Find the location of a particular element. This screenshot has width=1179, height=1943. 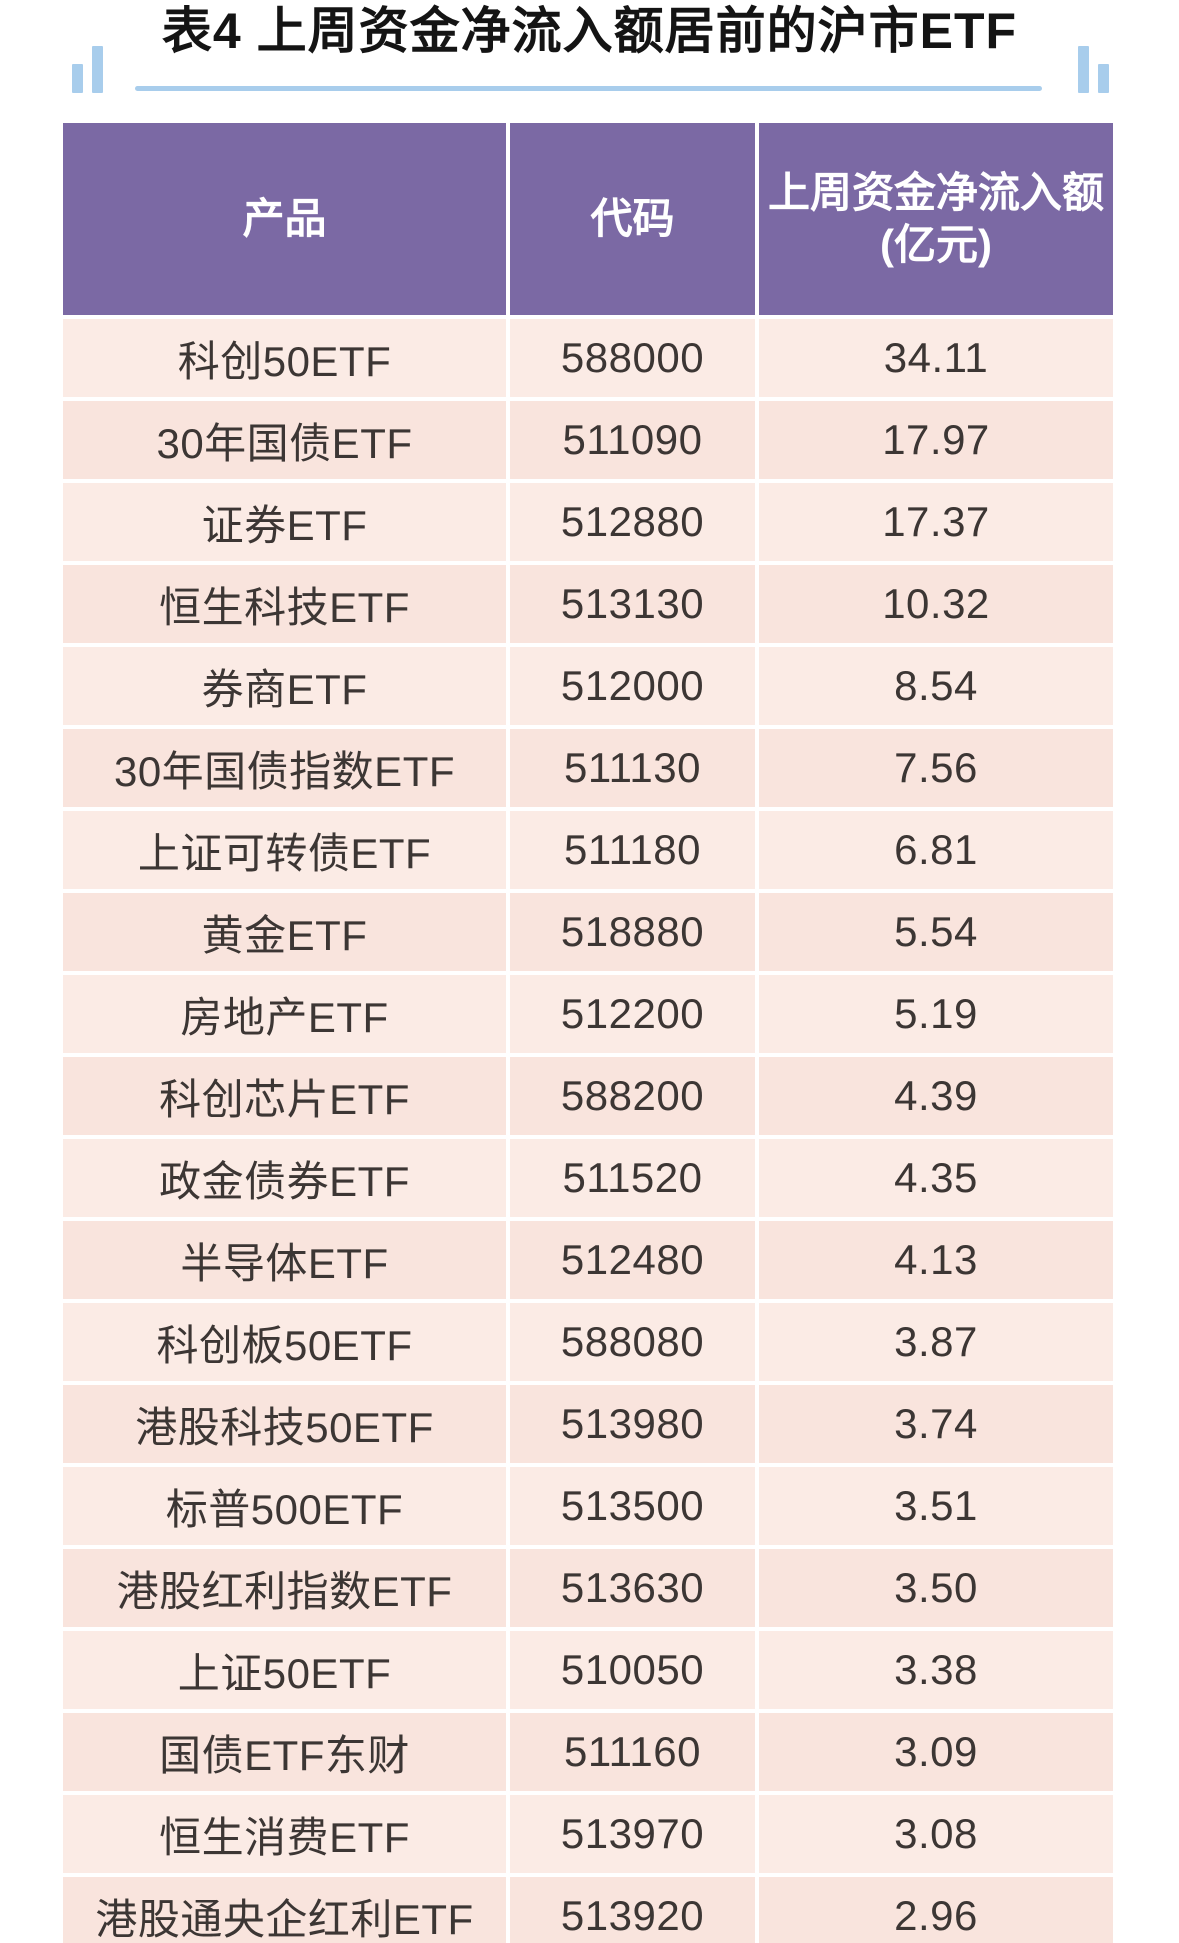

product-cell: 券商ETF is located at coordinates (284, 686).